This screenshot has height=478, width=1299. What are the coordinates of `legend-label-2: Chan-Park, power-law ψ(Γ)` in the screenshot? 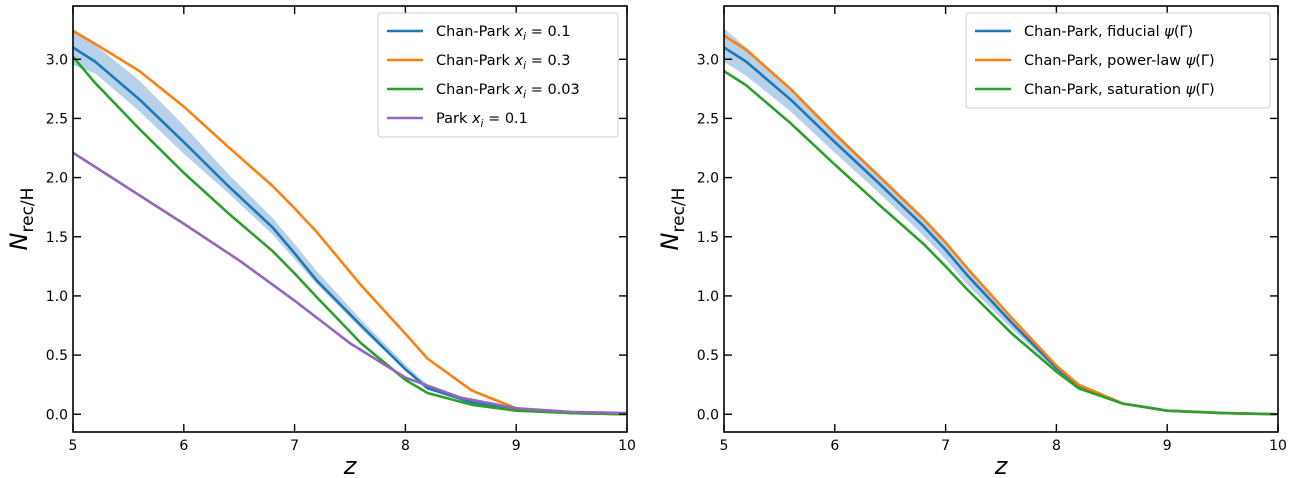 It's located at (1119, 61).